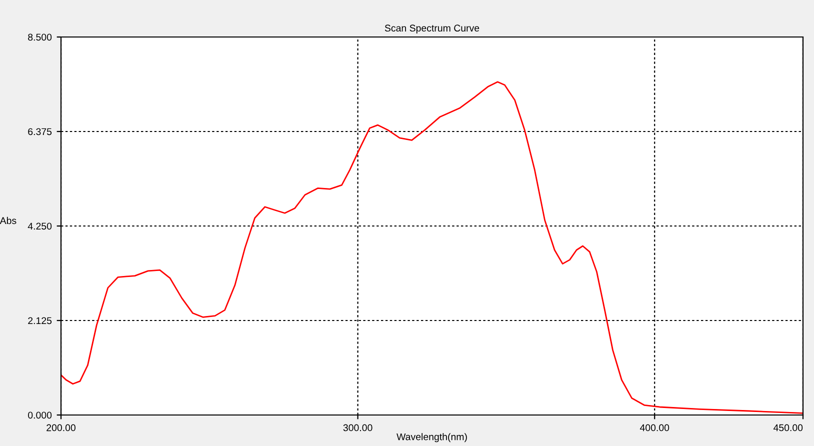 The image size is (814, 446). What do you see at coordinates (40, 226) in the screenshot?
I see `y-tick-label: 4.250` at bounding box center [40, 226].